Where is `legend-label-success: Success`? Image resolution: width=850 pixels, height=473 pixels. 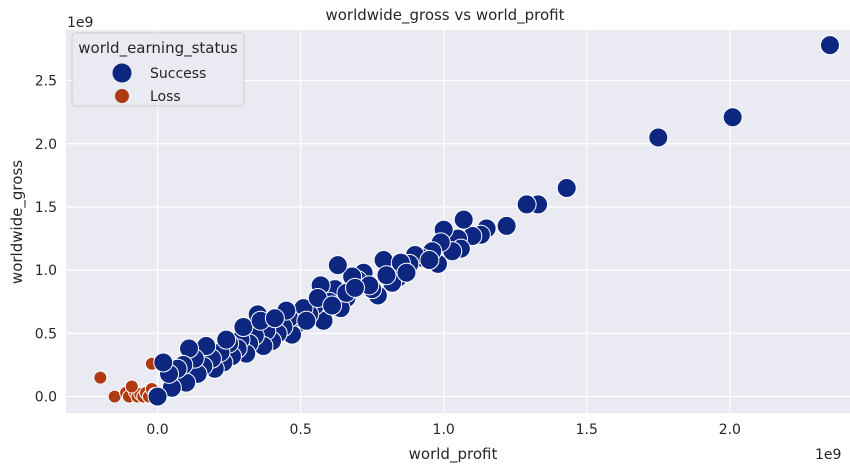 legend-label-success: Success is located at coordinates (178, 74).